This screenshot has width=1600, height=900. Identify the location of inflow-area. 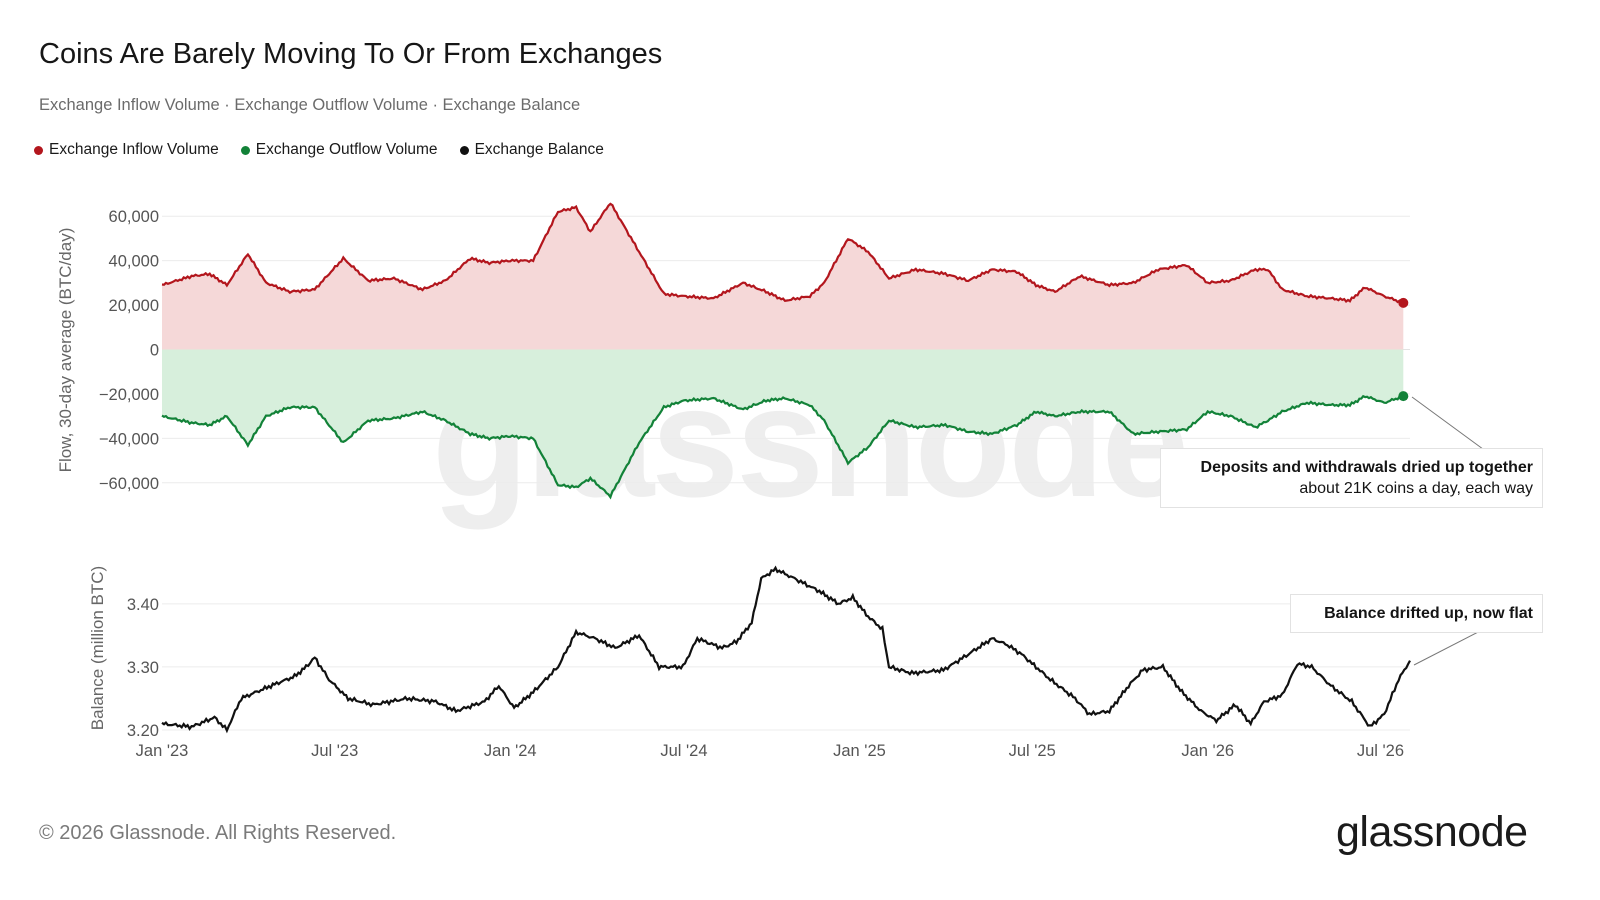
(783, 276).